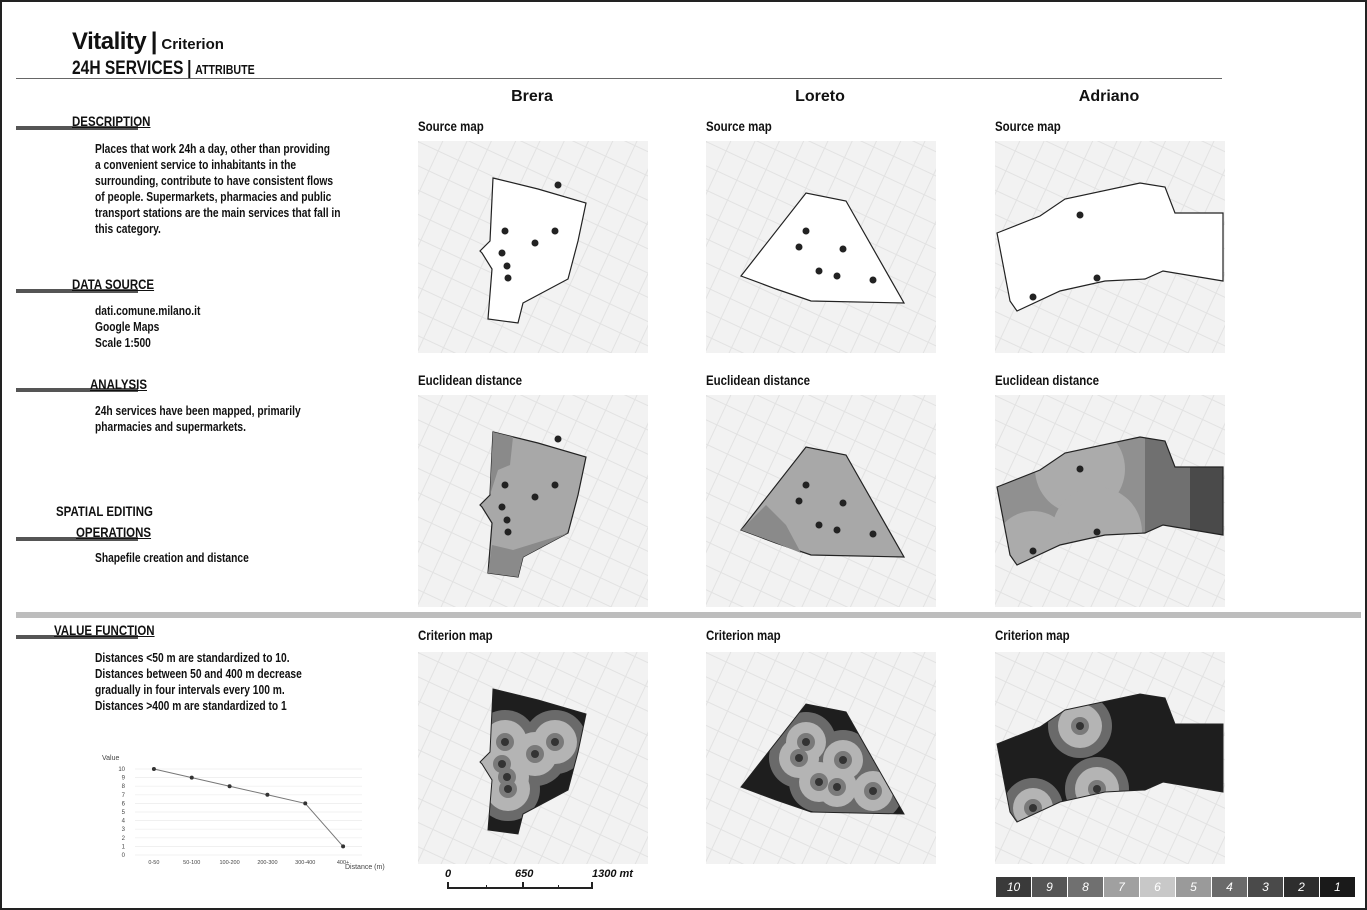  What do you see at coordinates (104, 511) in the screenshot?
I see `spatial-title-line1: SPATIAL EDITING` at bounding box center [104, 511].